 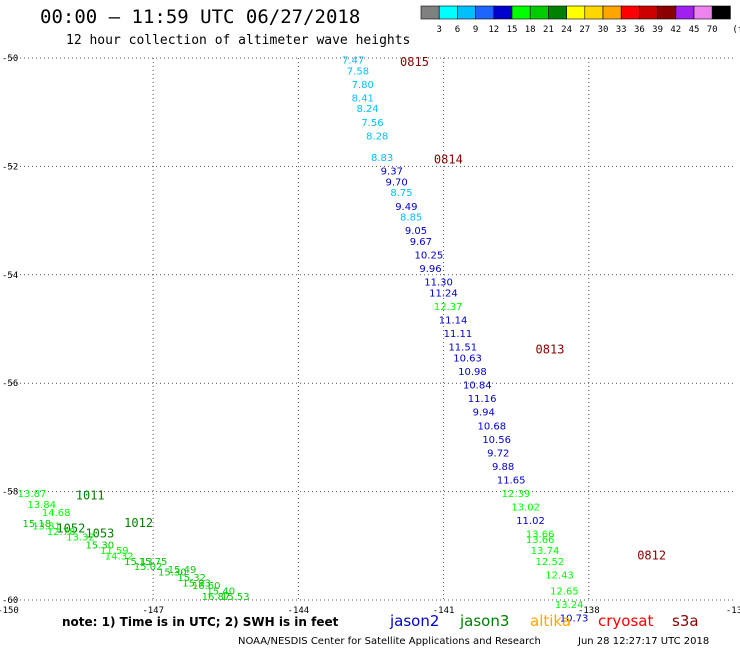 What do you see at coordinates (353, 60) in the screenshot?
I see `swh-label: 7.47` at bounding box center [353, 60].